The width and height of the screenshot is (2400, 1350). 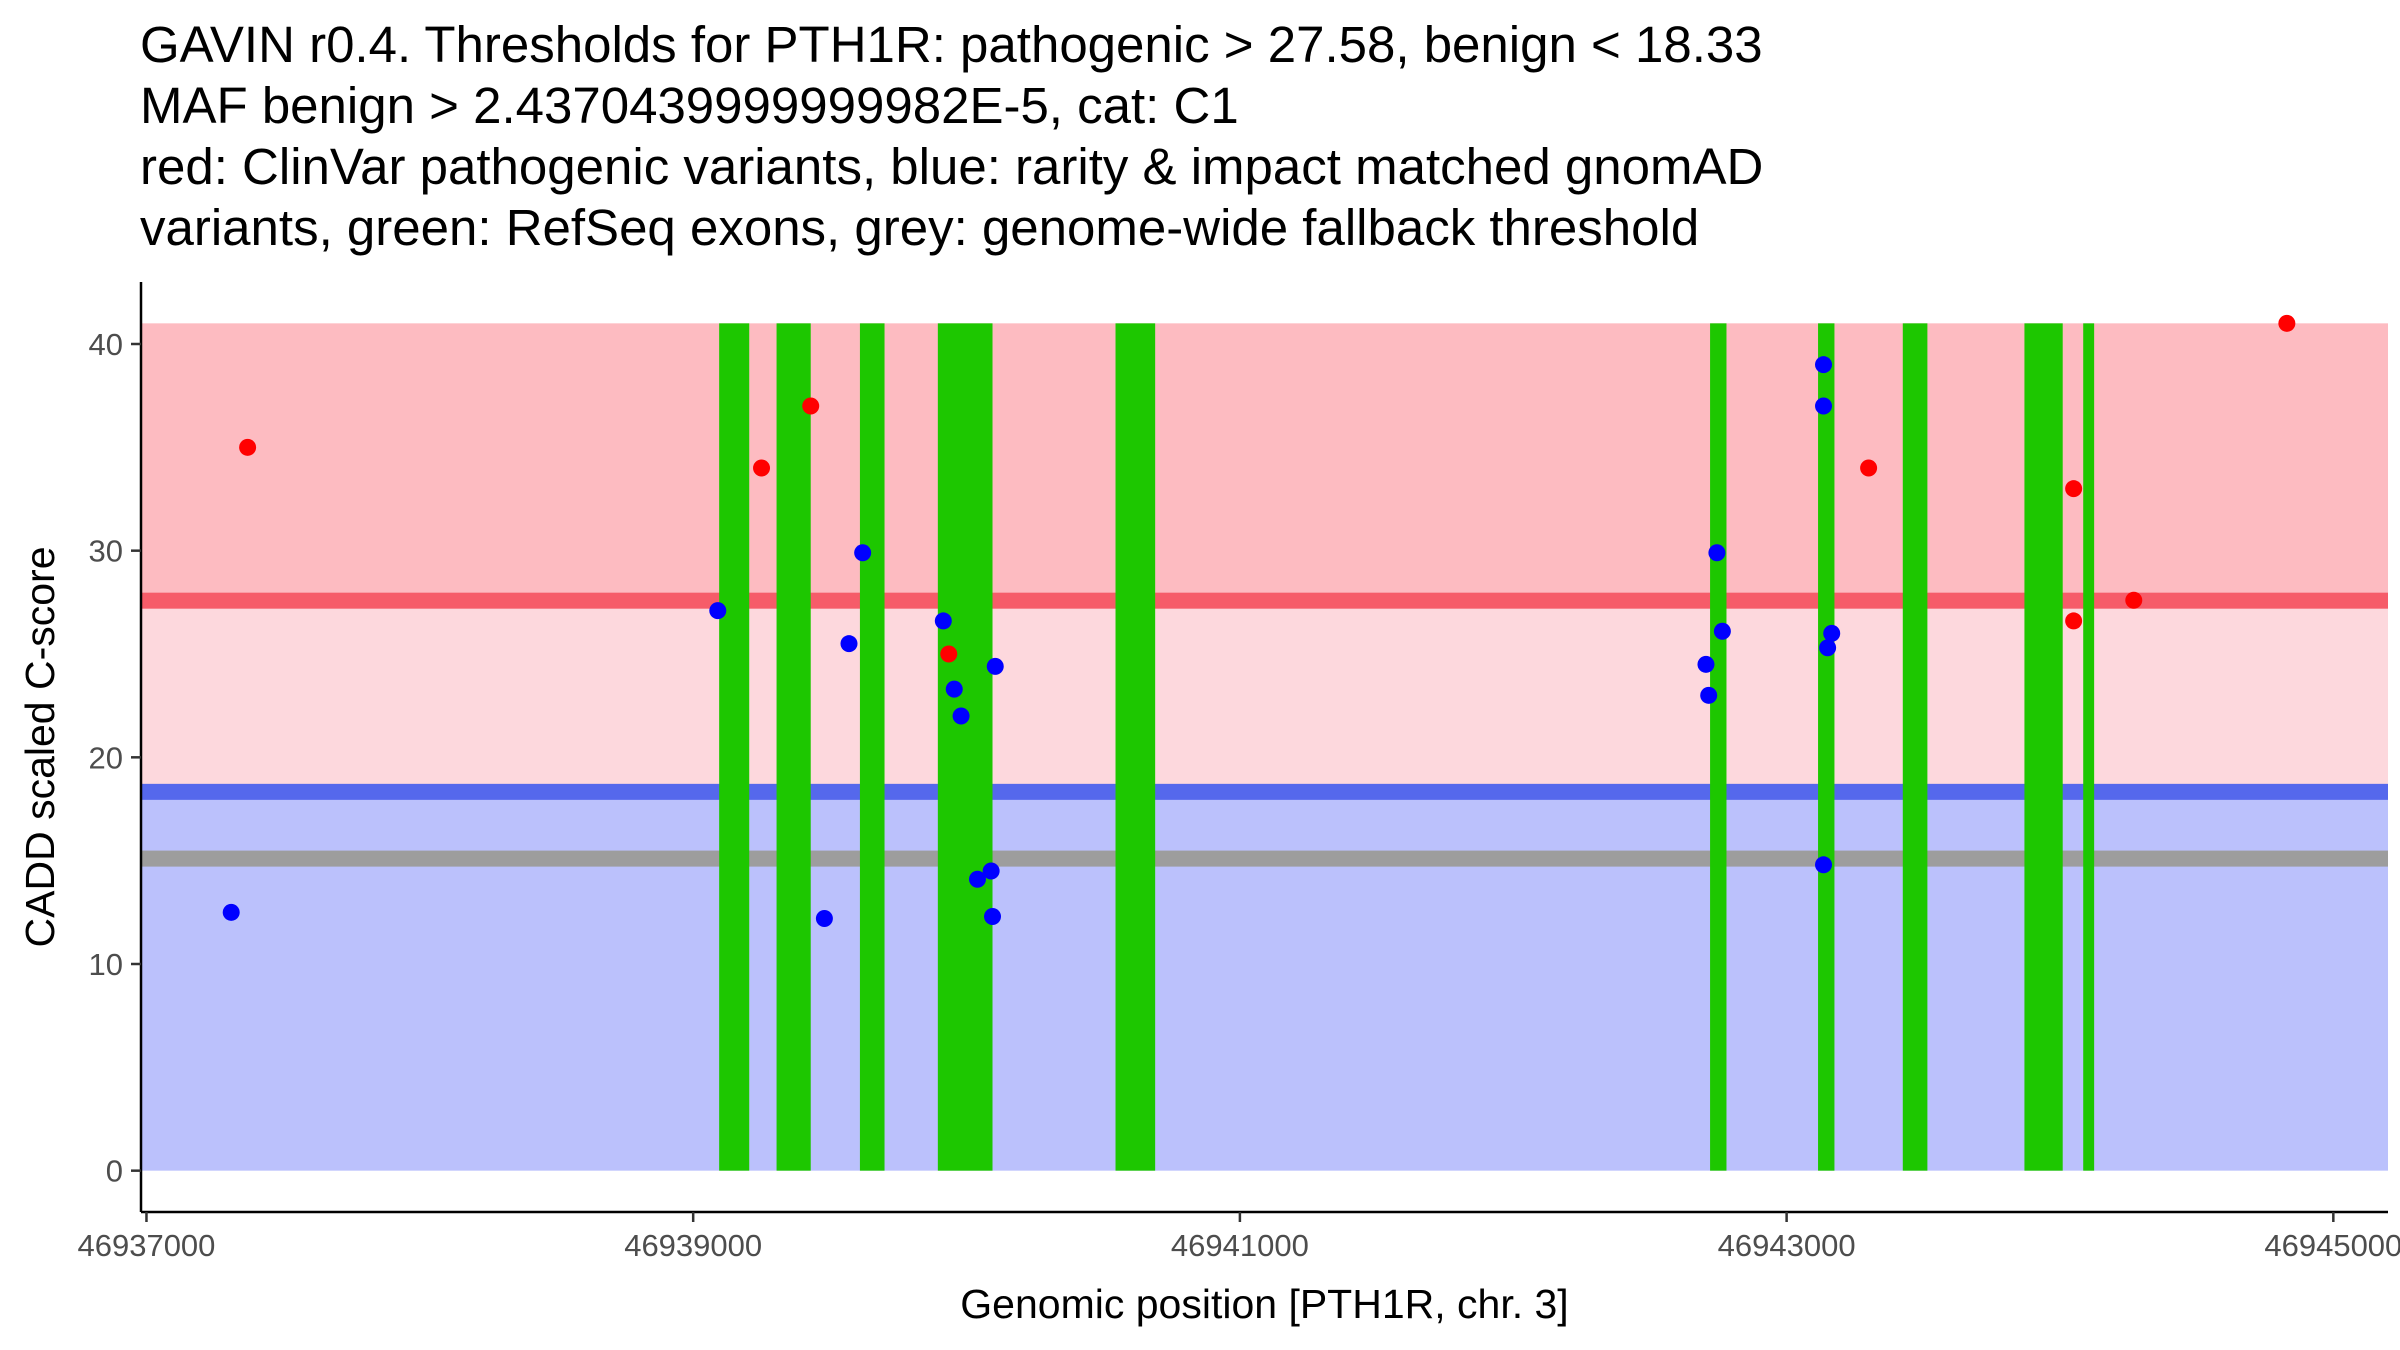 What do you see at coordinates (106, 964) in the screenshot?
I see `y-tick-label: 10` at bounding box center [106, 964].